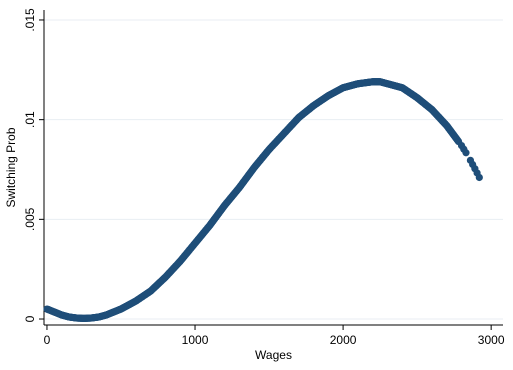 The image size is (513, 370). I want to click on y-axis-title: Switching Prob, so click(11, 167).